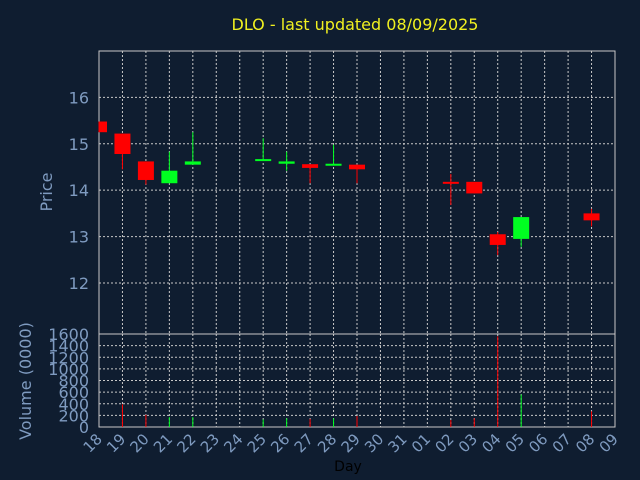 The height and width of the screenshot is (480, 640). I want to click on volume-y-tick-label: 800, so click(73, 381).